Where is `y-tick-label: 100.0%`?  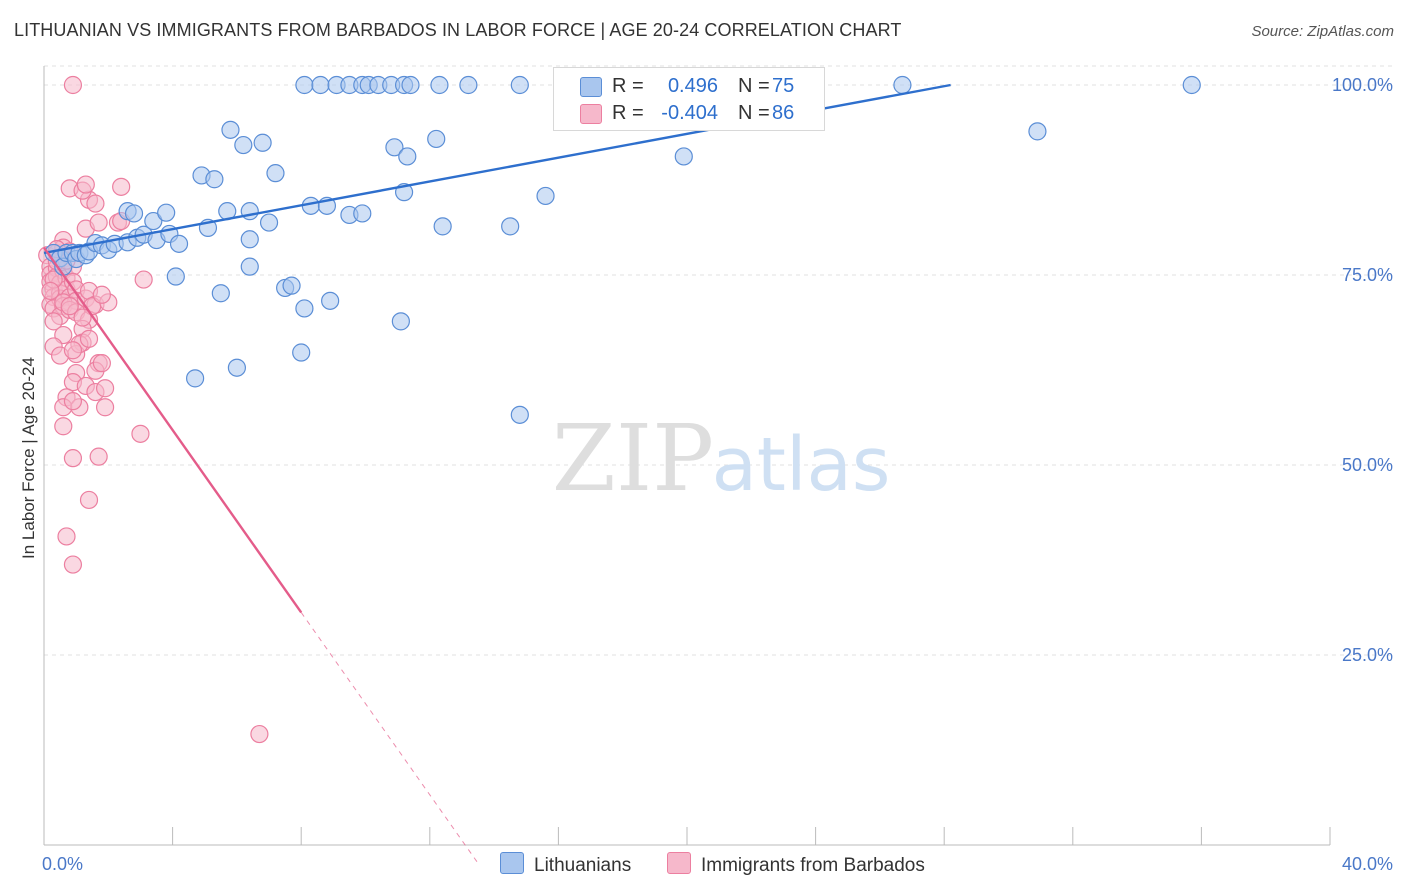
y-tick-label: 100.0% is located at coordinates (1362, 85).